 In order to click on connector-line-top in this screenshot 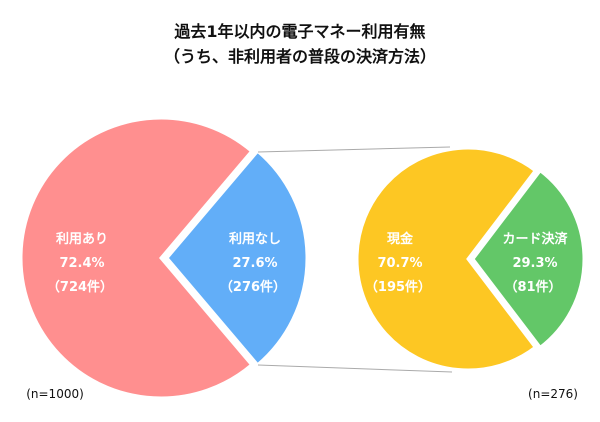, I will do `click(354, 149)`.